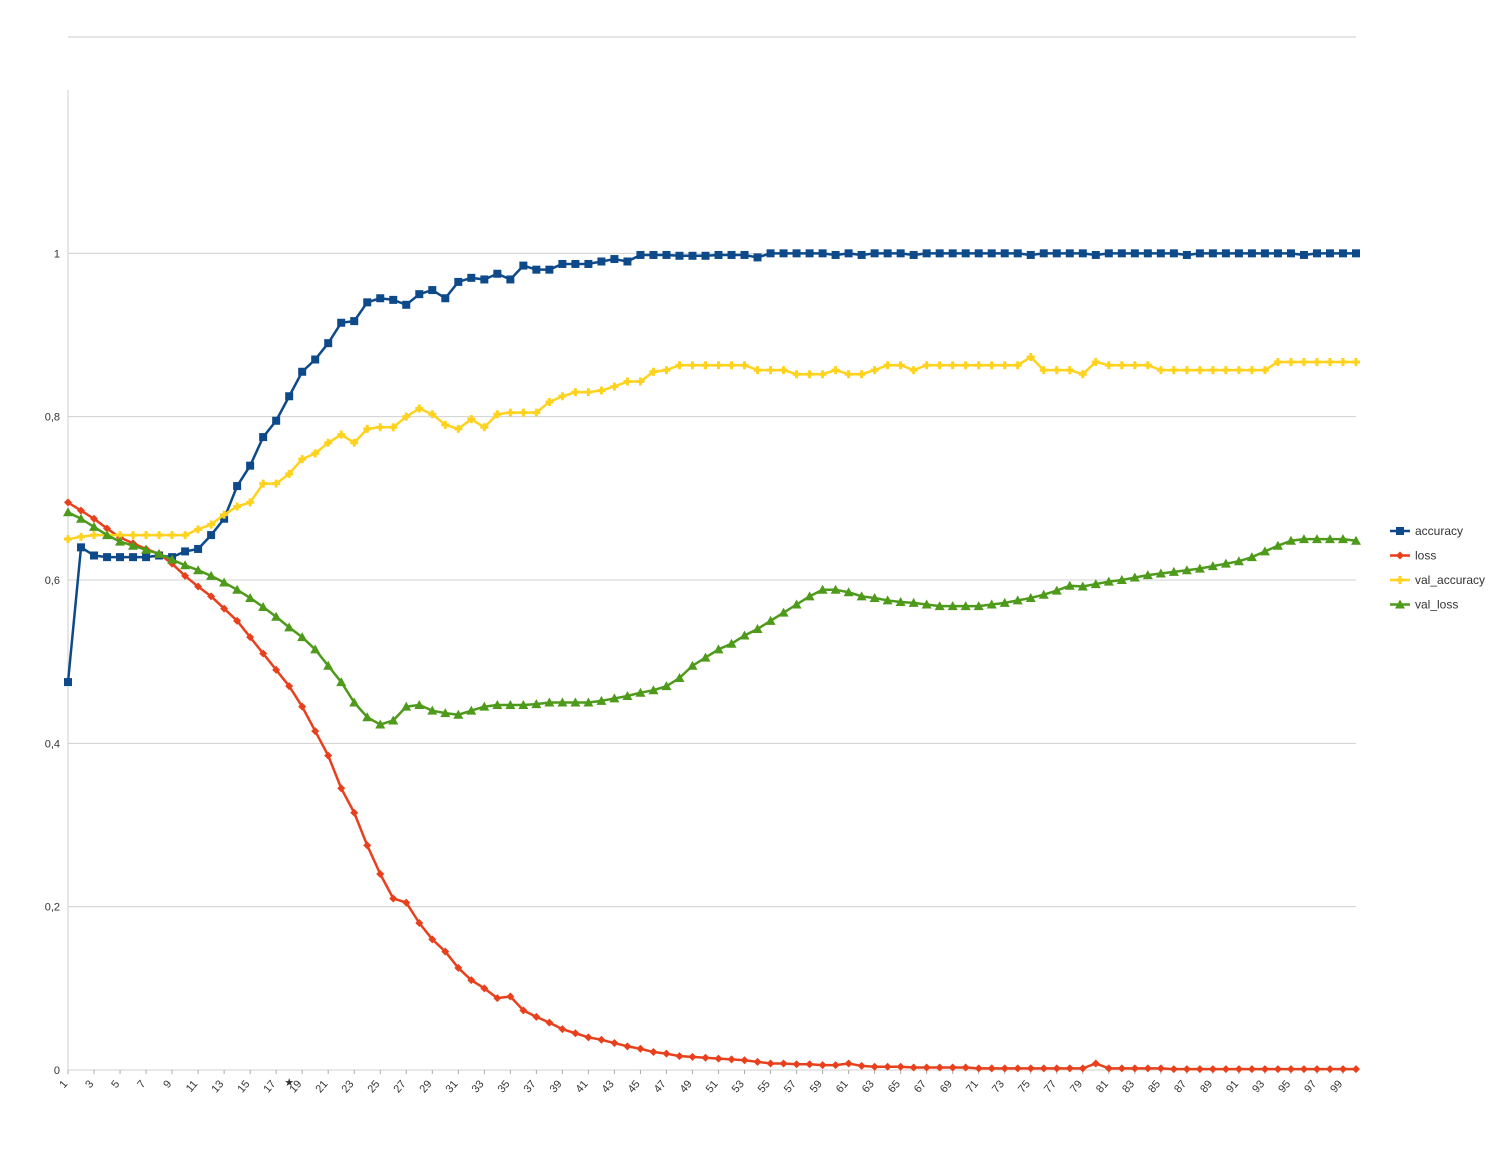  Describe the element at coordinates (1024, 1086) in the screenshot. I see `x-tick-label: 75` at that location.